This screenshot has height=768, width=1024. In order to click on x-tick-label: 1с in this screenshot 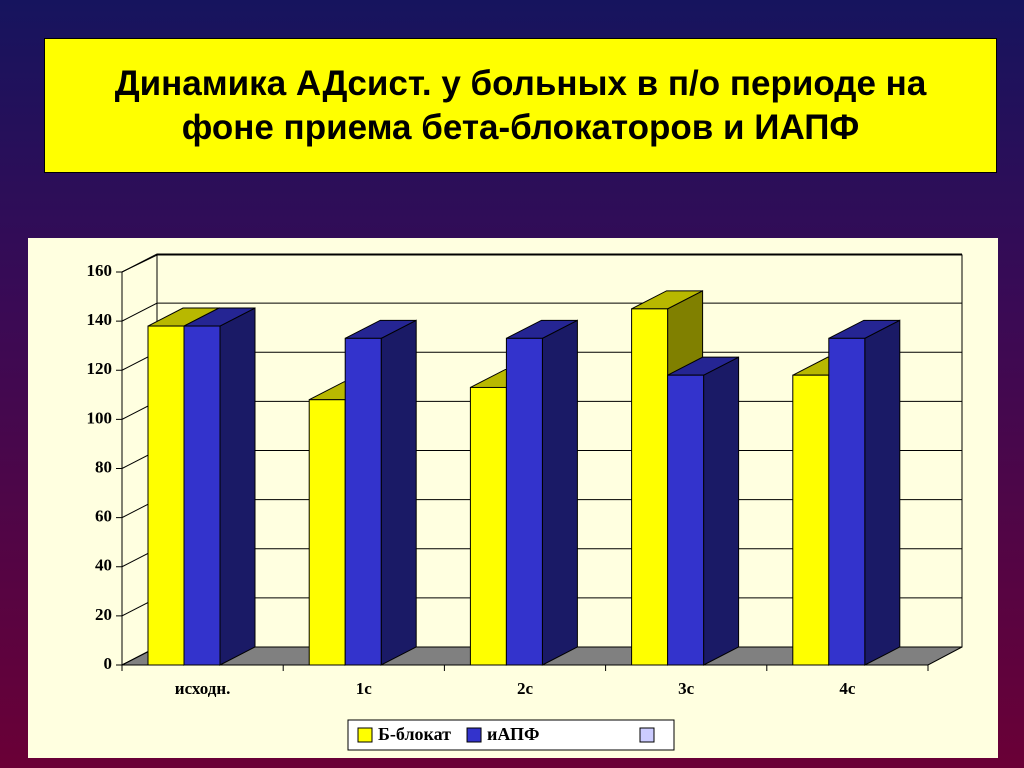, I will do `click(364, 688)`.